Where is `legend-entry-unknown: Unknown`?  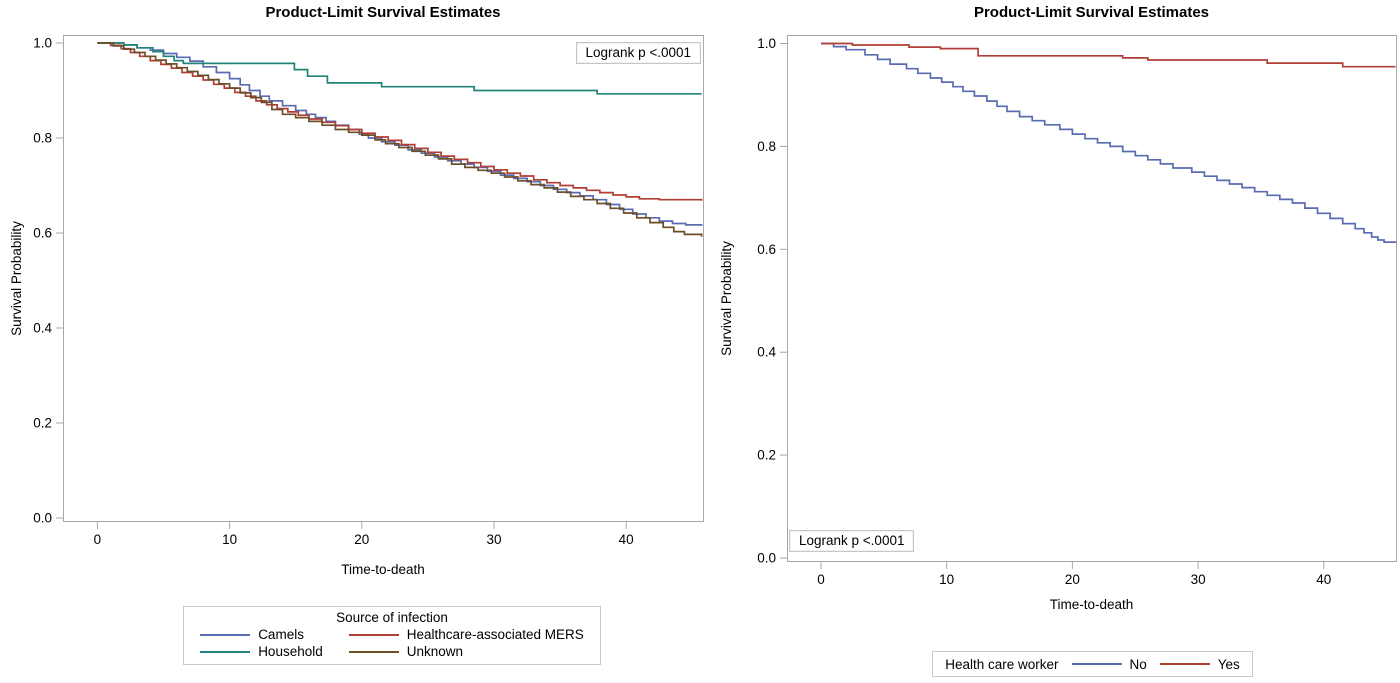 legend-entry-unknown: Unknown is located at coordinates (466, 651).